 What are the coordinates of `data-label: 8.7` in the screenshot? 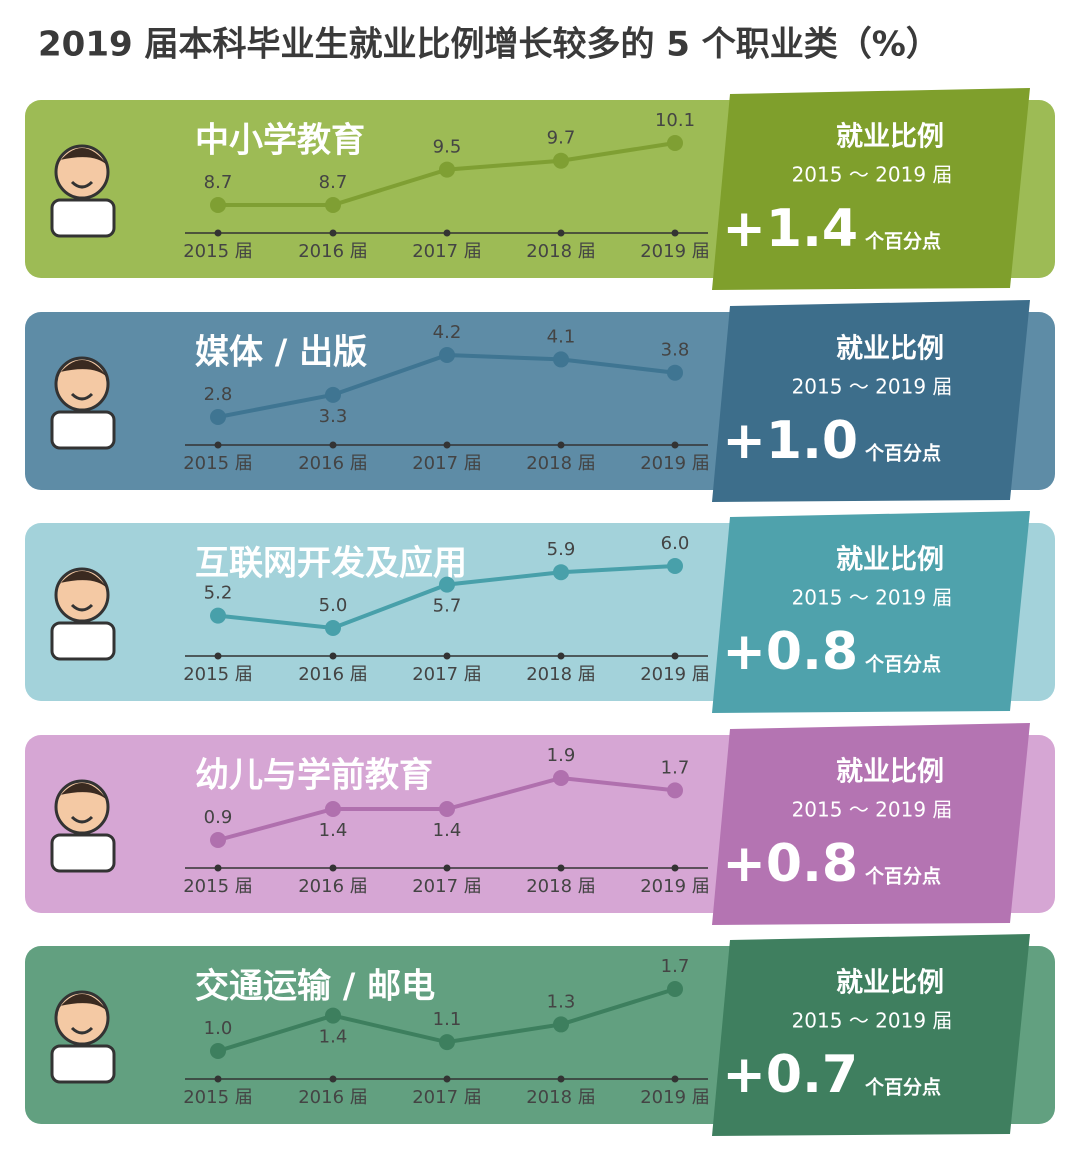 It's located at (333, 182).